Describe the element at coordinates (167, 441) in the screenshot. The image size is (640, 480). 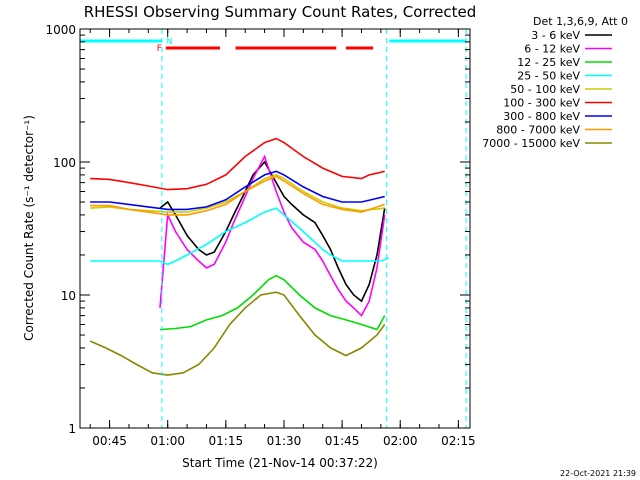
I see `x-tick-label: 01:00` at that location.